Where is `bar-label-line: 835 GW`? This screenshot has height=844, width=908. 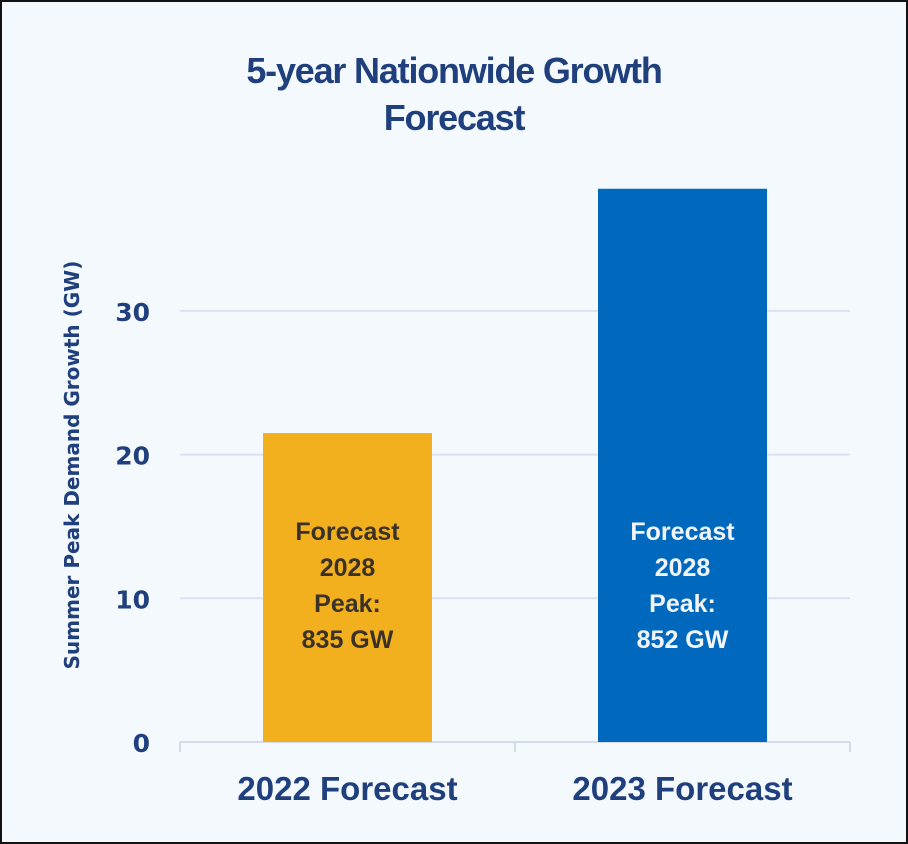
bar-label-line: 835 GW is located at coordinates (348, 640).